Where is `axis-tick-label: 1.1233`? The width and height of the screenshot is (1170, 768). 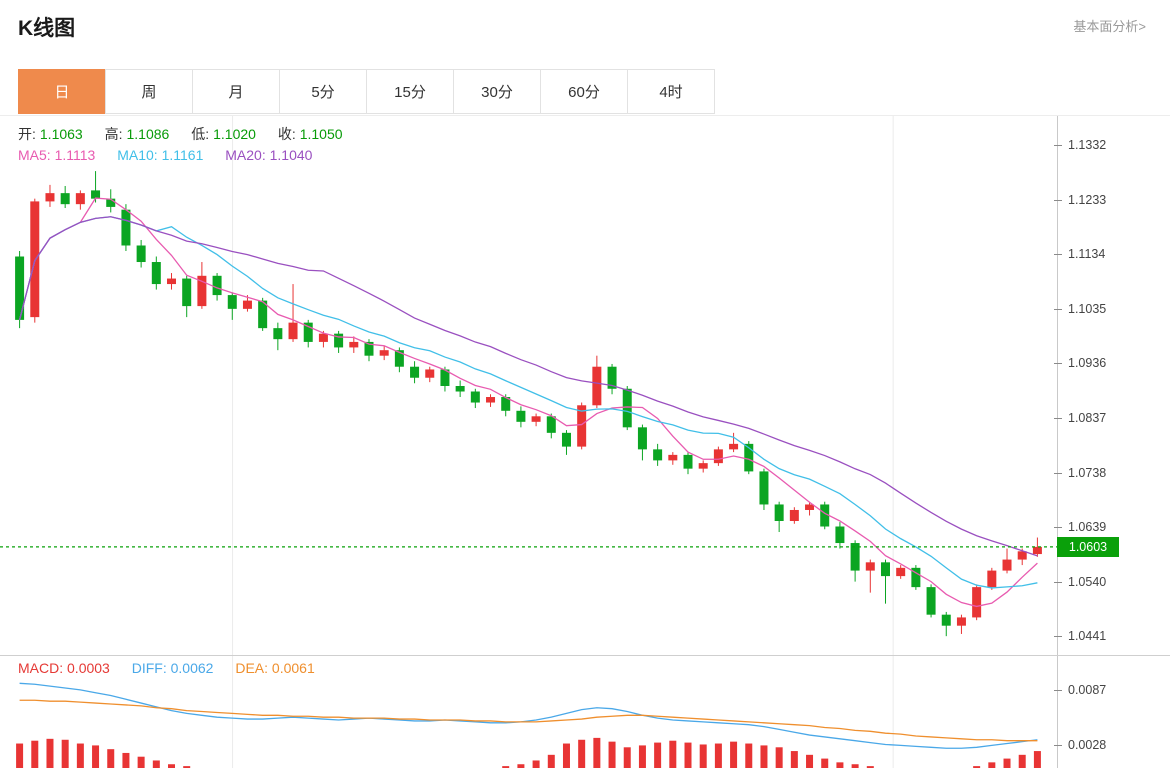
axis-tick-label: 1.1233 is located at coordinates (1079, 200).